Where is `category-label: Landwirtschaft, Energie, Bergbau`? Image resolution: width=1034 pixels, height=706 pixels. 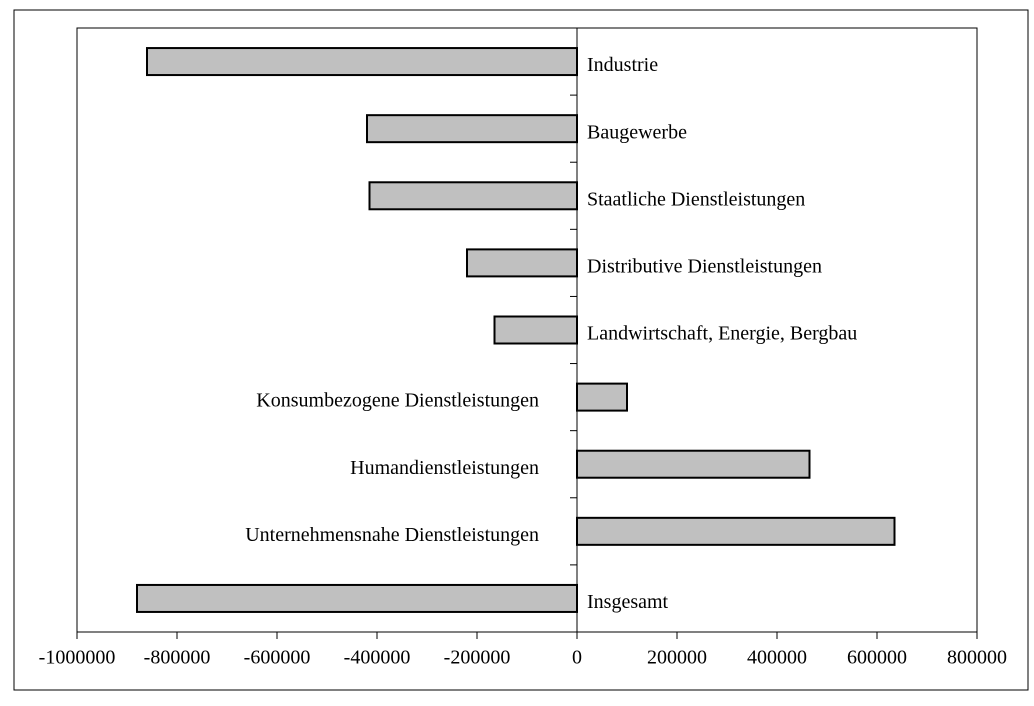 category-label: Landwirtschaft, Energie, Bergbau is located at coordinates (722, 334).